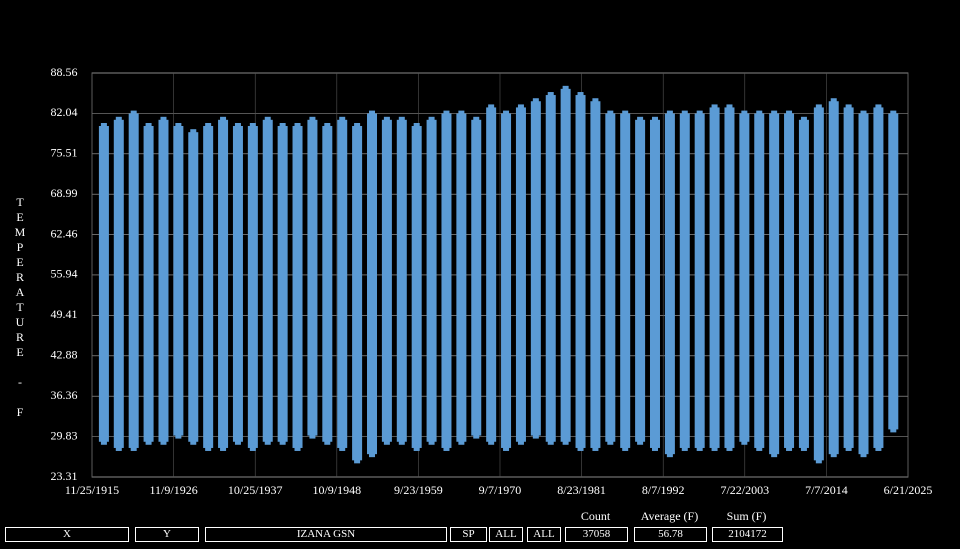 The height and width of the screenshot is (549, 960). What do you see at coordinates (173, 490) in the screenshot?
I see `x-tick-label: 11/9/1926` at bounding box center [173, 490].